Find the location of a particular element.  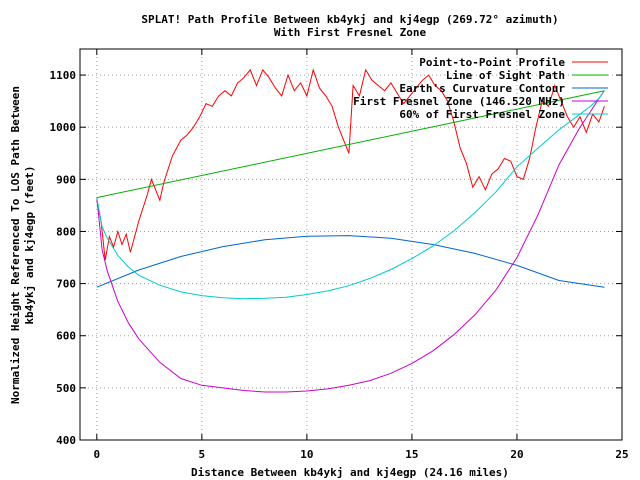

legend-label-2: Line of Sight Path is located at coordinates (505, 75).